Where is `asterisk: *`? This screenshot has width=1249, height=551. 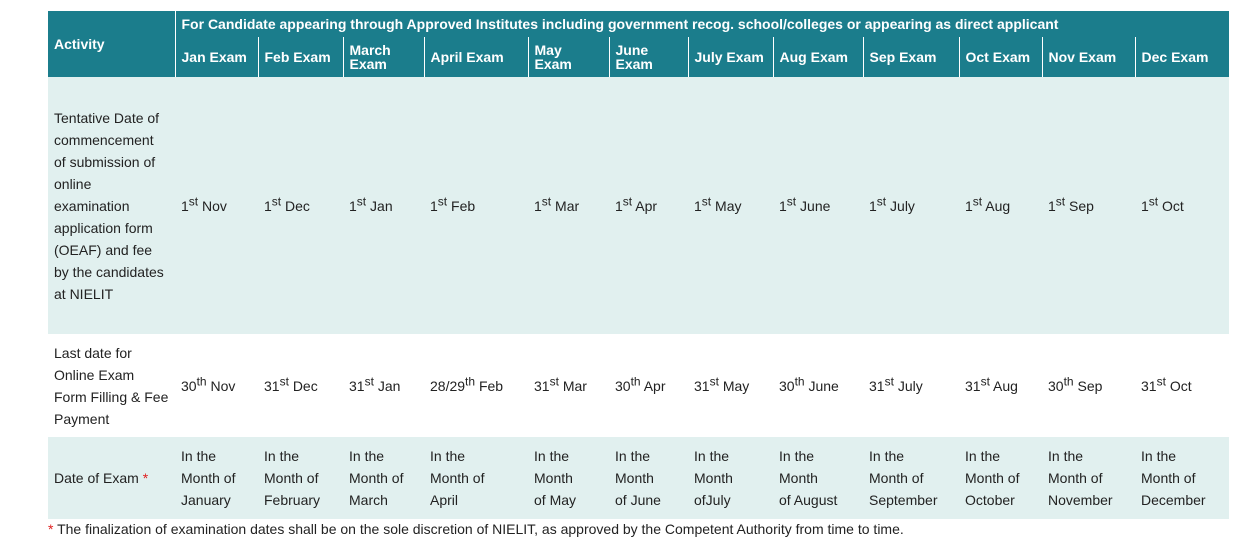
asterisk: * is located at coordinates (51, 529).